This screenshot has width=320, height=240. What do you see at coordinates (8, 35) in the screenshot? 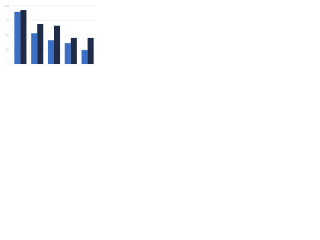
I see `y-tick-label: 50` at bounding box center [8, 35].